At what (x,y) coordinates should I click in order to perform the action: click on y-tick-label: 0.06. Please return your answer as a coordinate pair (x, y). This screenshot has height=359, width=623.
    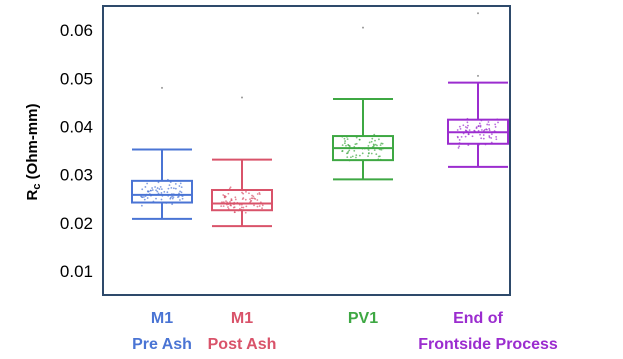
    Looking at the image, I should click on (76, 30).